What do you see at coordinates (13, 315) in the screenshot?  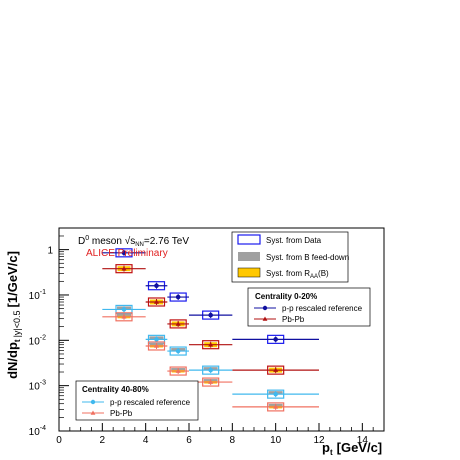 I see `y-axis-title: dN/dpt|y|<0.5[1/GeV/c]` at bounding box center [13, 315].